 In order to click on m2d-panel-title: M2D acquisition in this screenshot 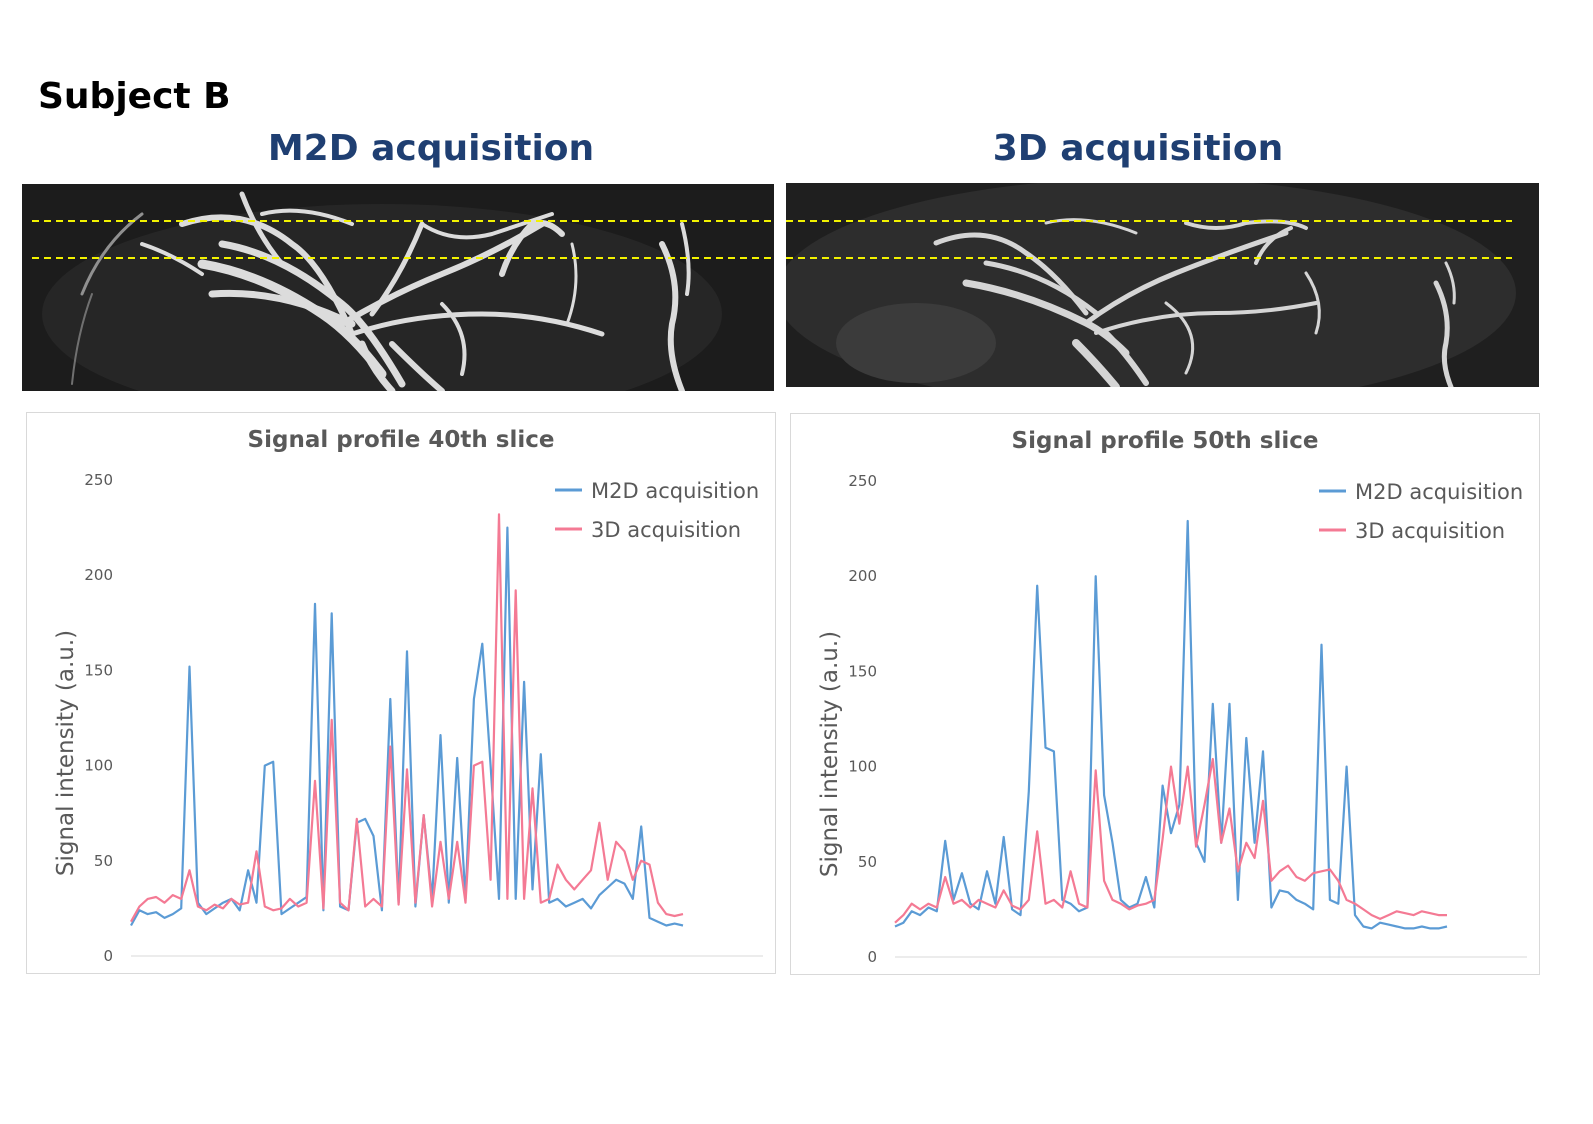, I will do `click(431, 148)`.